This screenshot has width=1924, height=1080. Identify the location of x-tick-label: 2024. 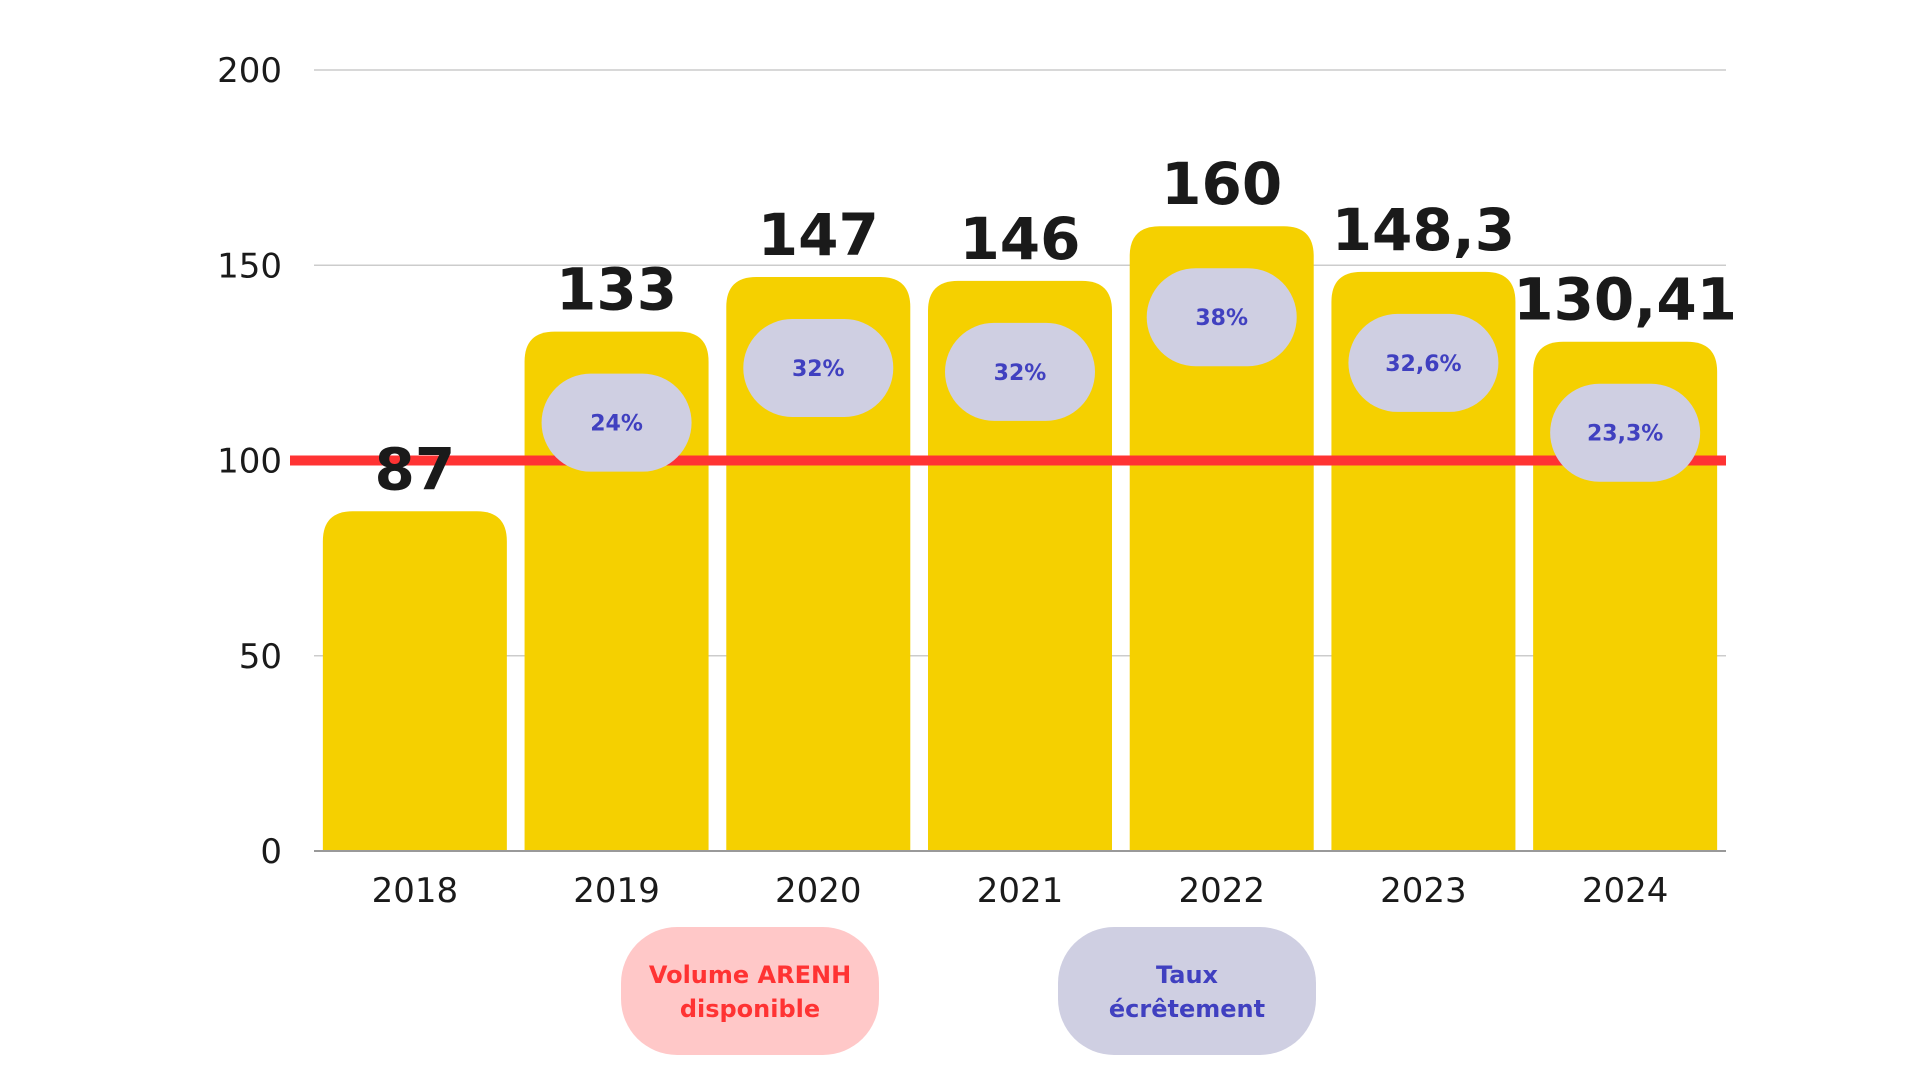
(1625, 891).